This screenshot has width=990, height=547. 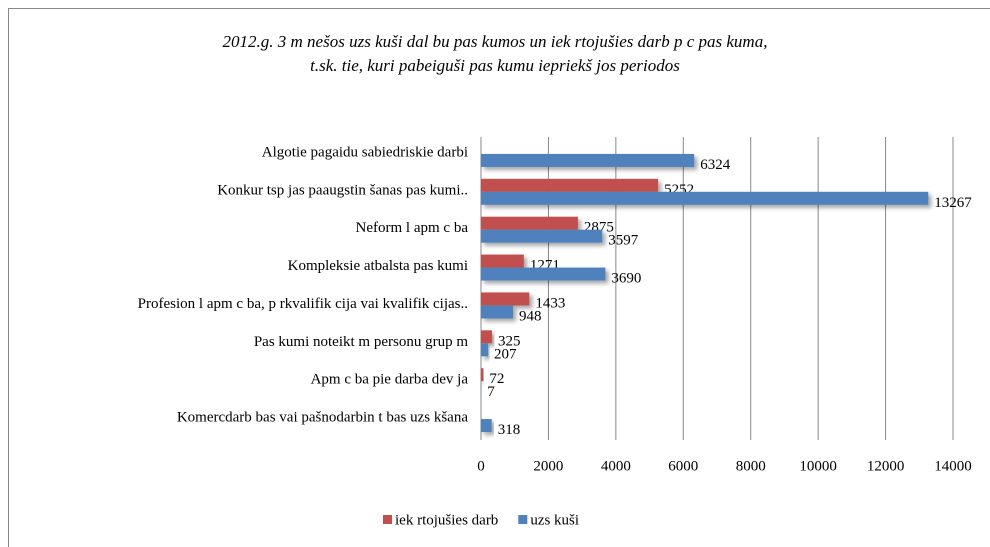 I want to click on y-tick-label: Kompleksie atbalsta pas kumi, so click(x=378, y=266).